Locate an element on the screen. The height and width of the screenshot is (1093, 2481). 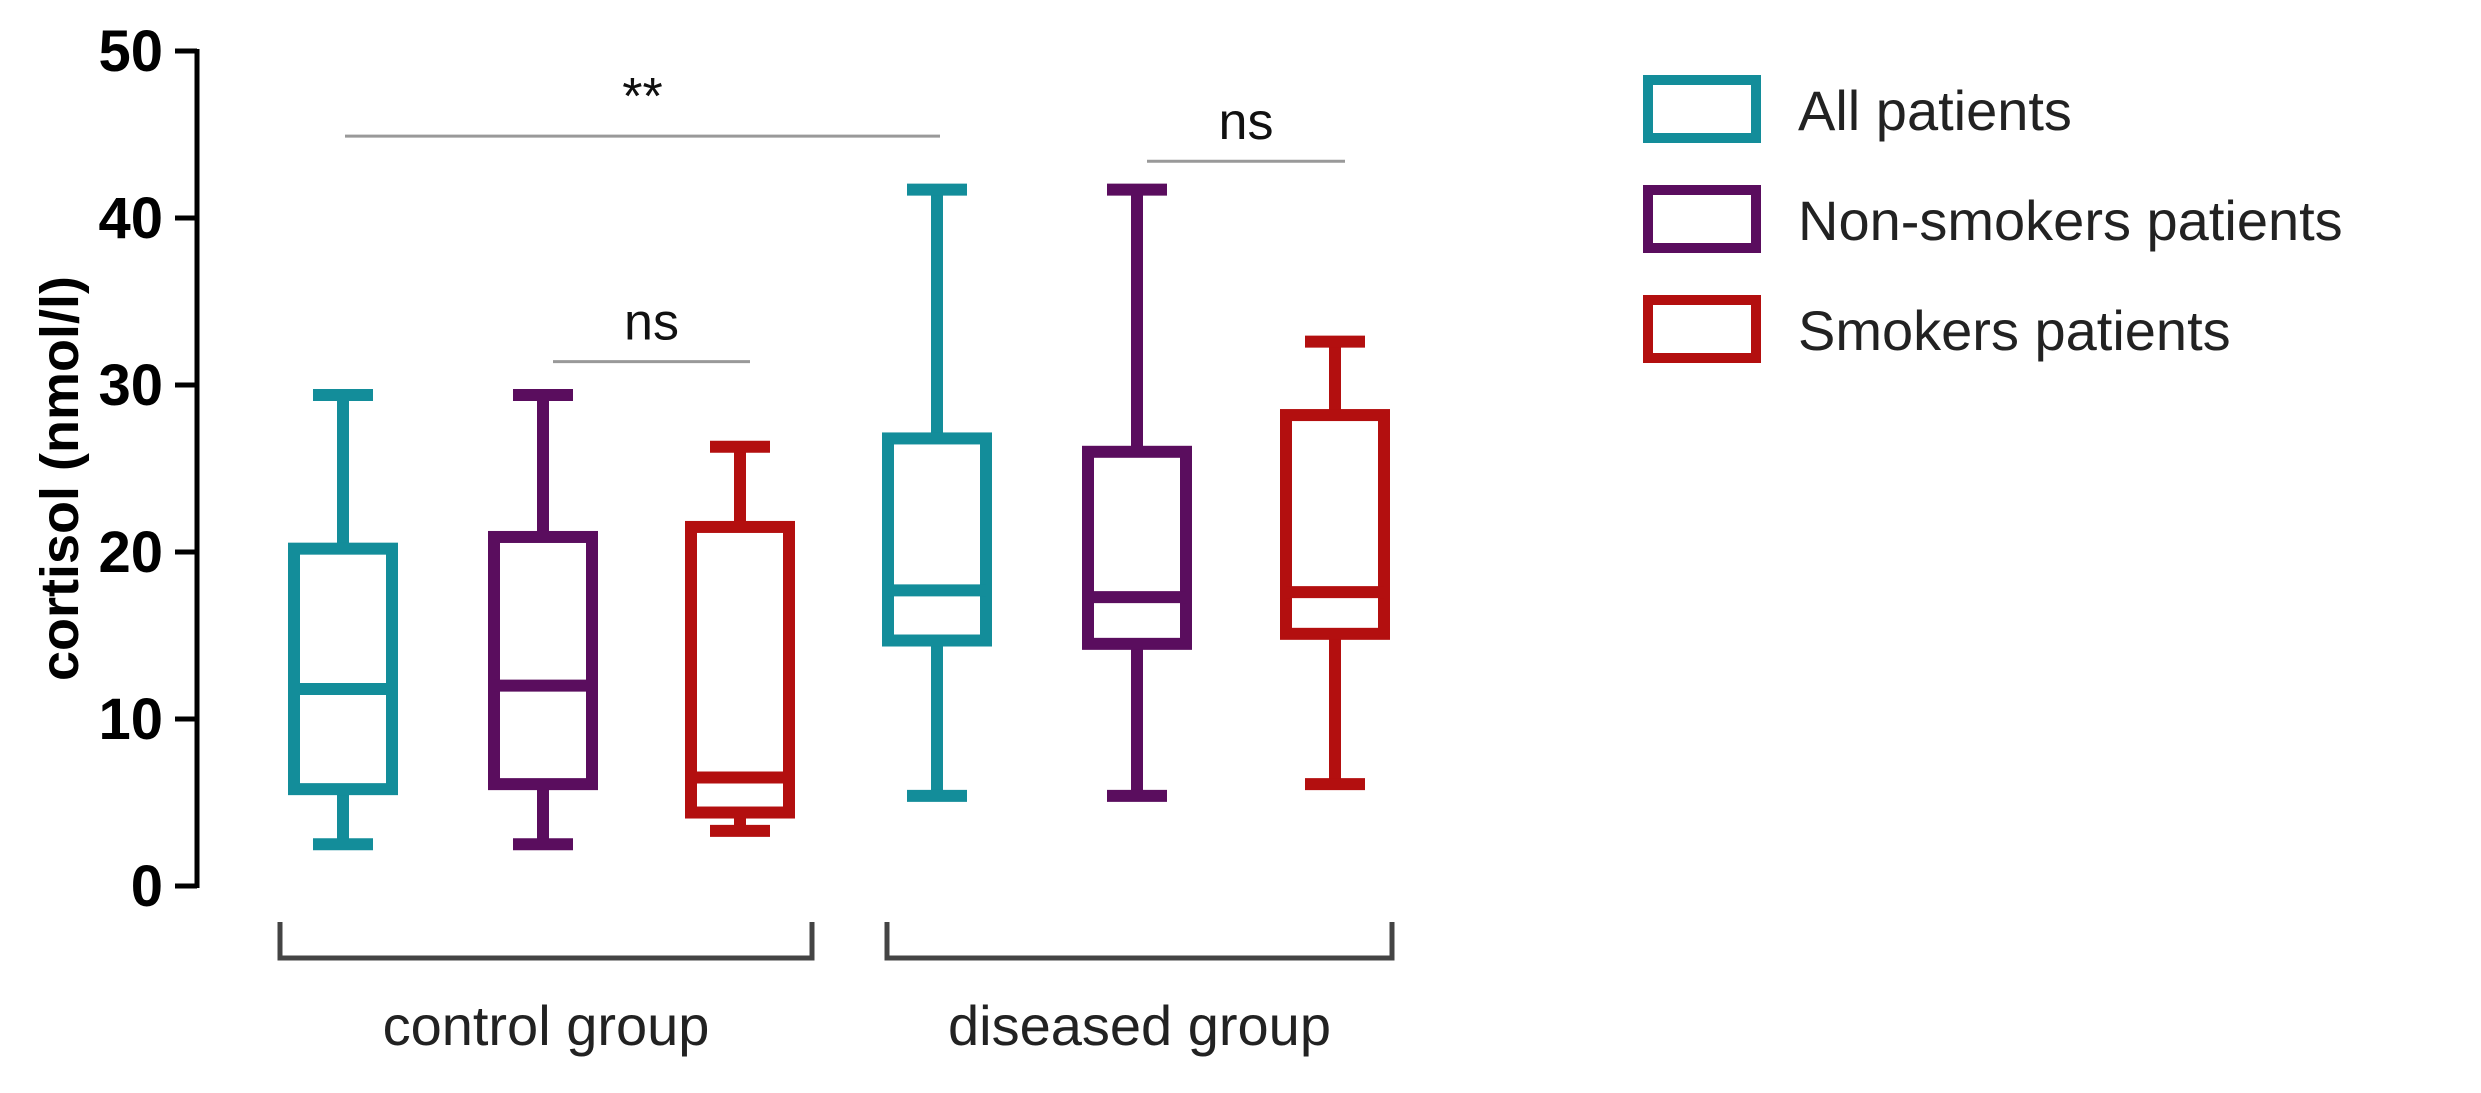
y-tick-label: 40 is located at coordinates (130, 218).